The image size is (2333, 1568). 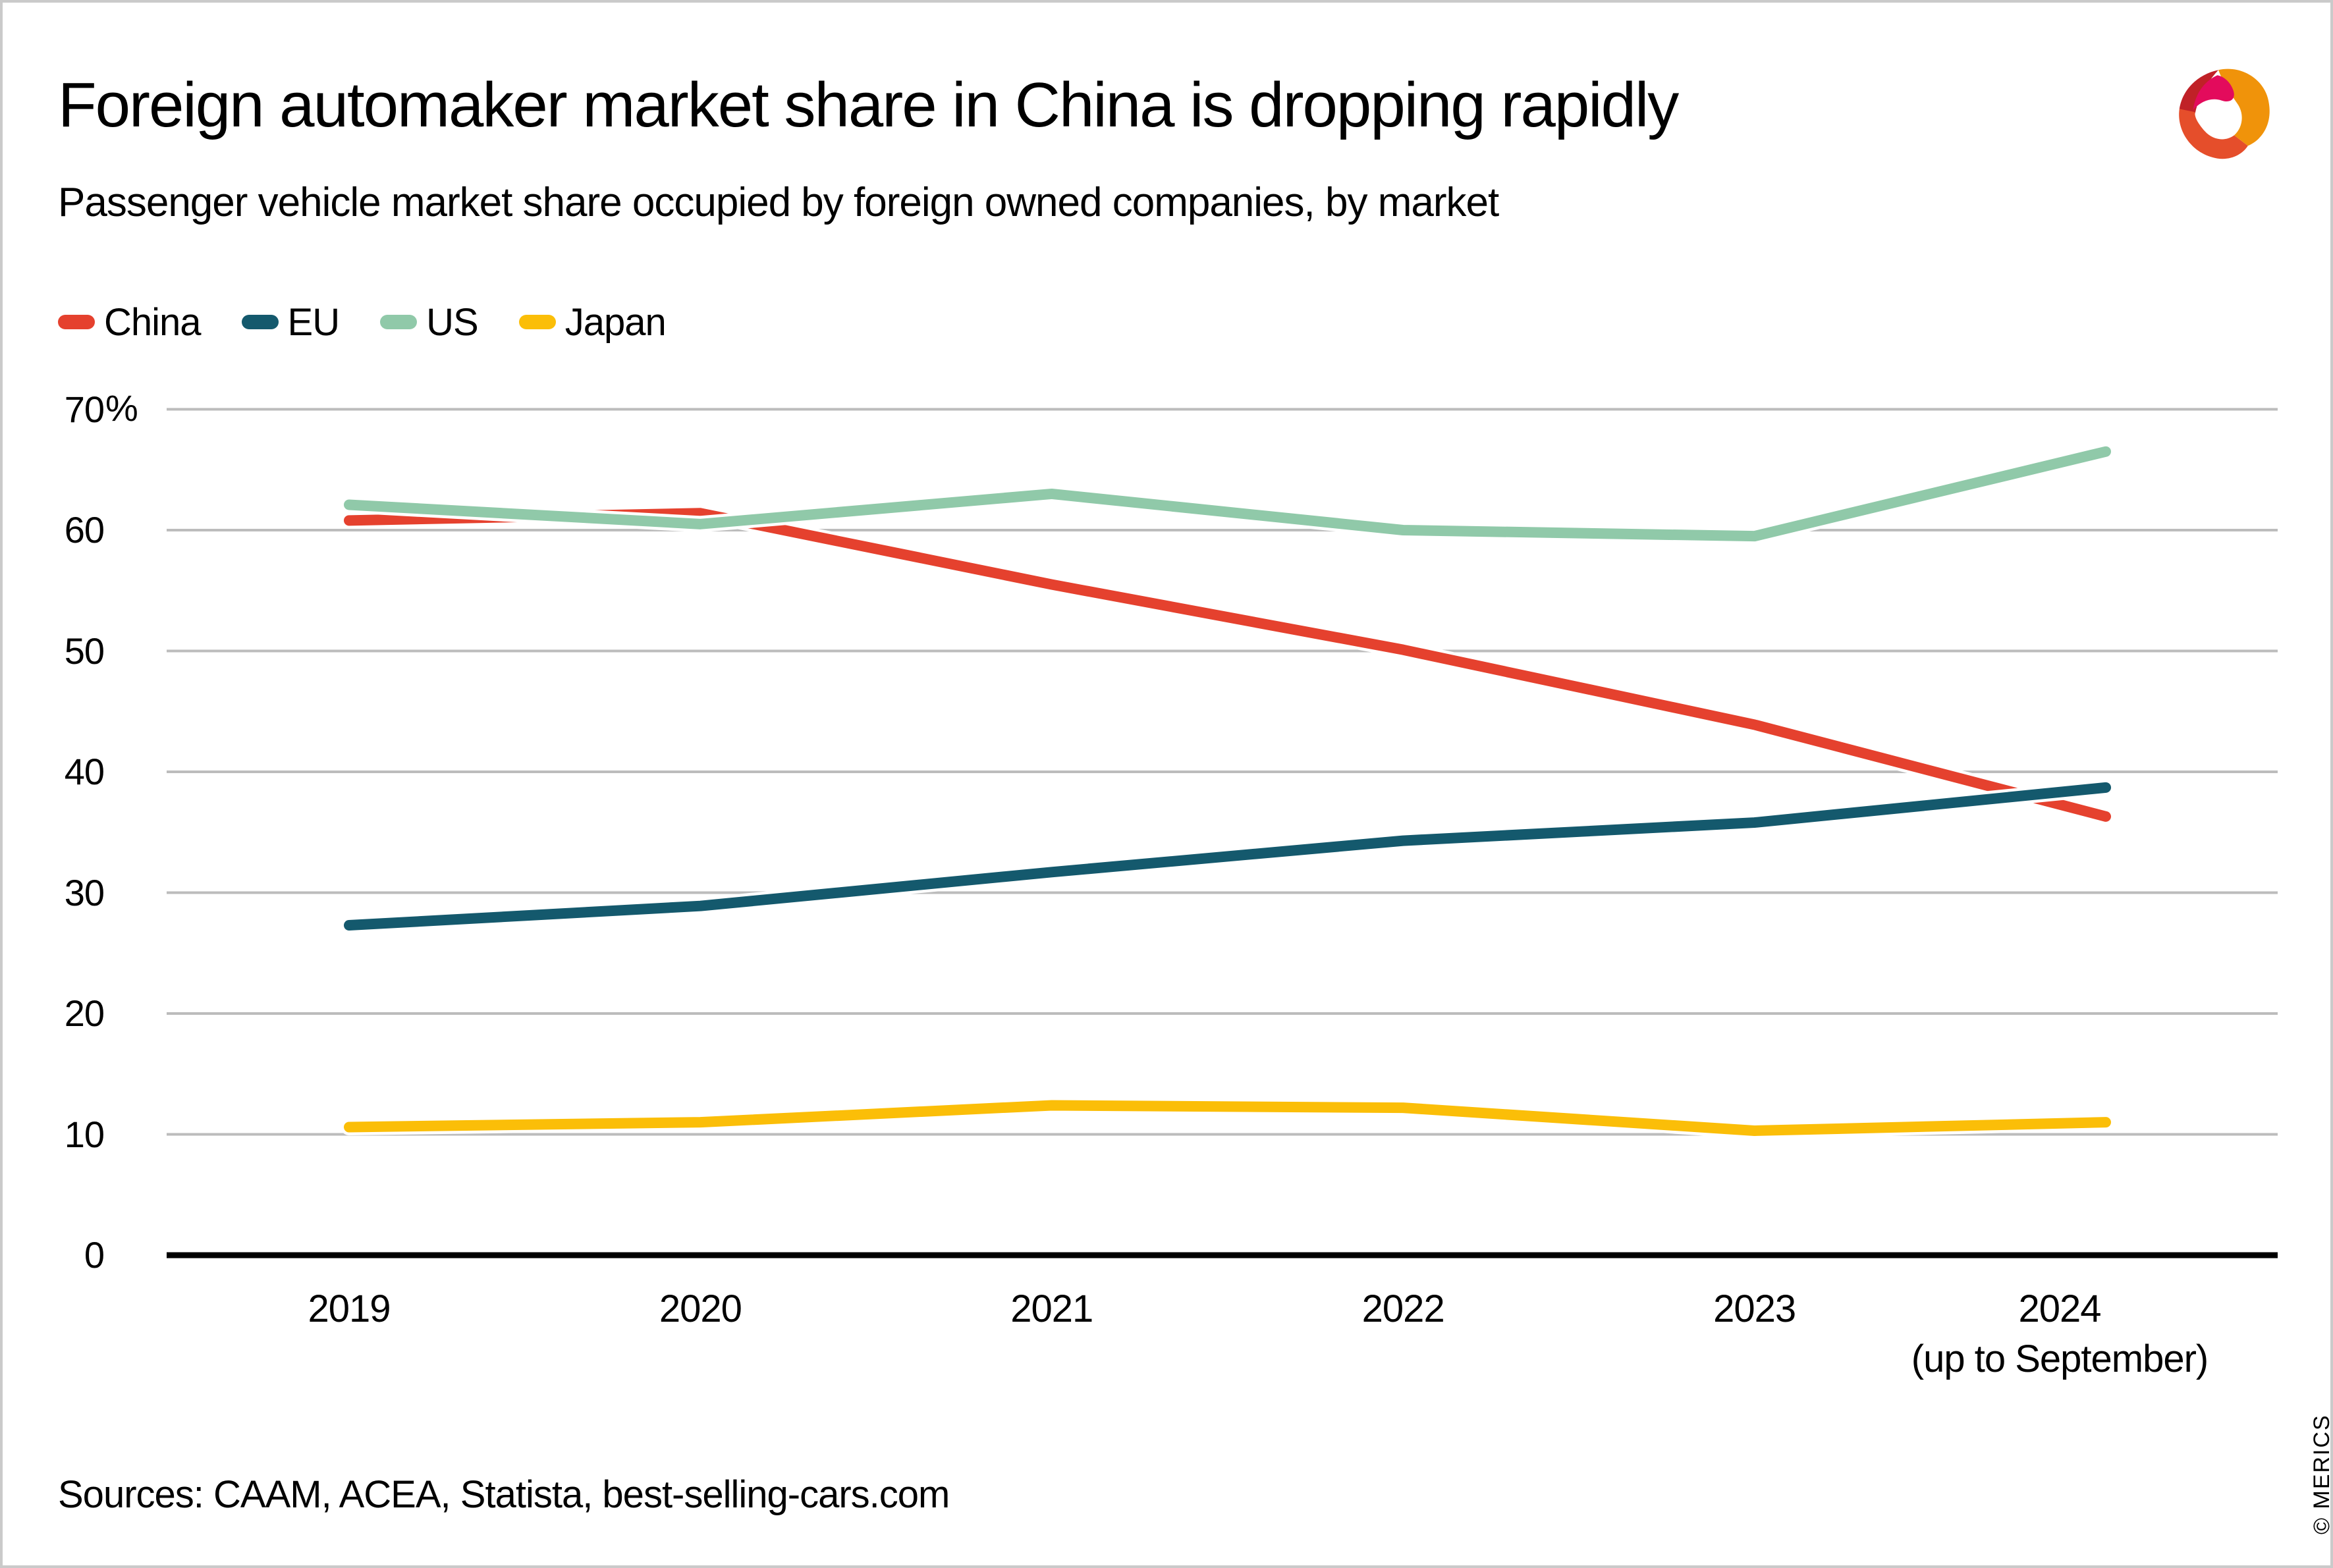 I want to click on x-axis-label-2022: 2022, so click(x=1403, y=1309).